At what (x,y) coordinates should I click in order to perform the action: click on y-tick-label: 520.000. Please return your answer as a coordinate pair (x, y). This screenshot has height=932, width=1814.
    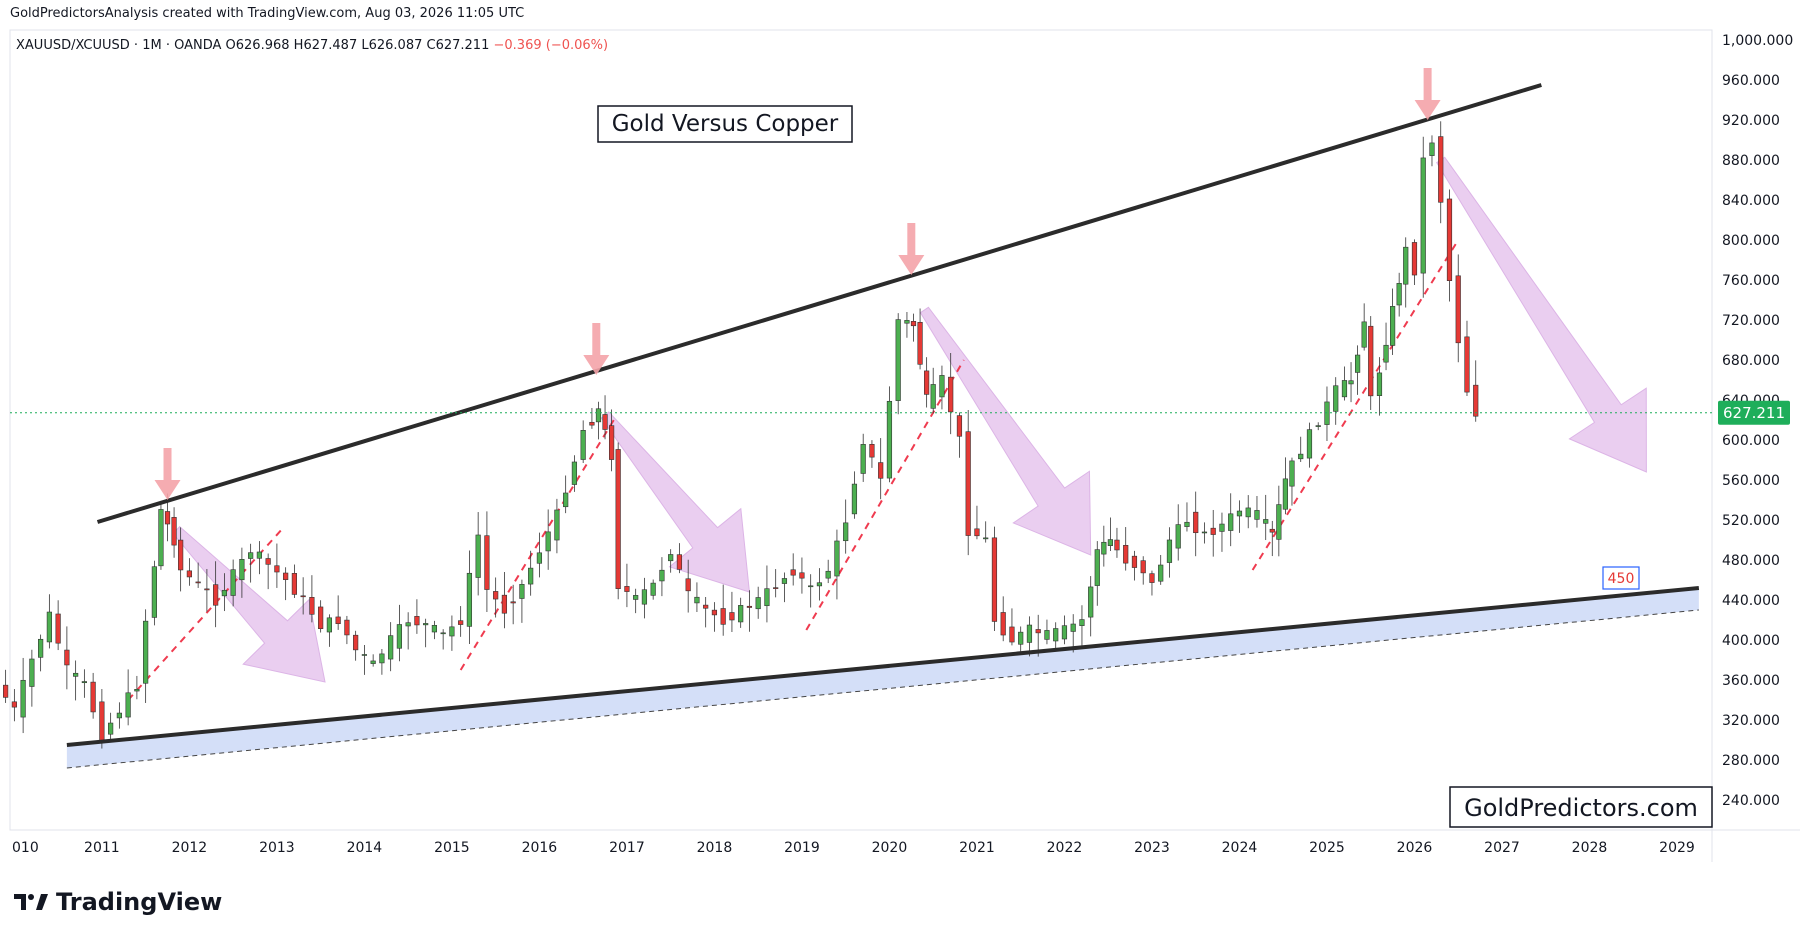
    Looking at the image, I should click on (1751, 521).